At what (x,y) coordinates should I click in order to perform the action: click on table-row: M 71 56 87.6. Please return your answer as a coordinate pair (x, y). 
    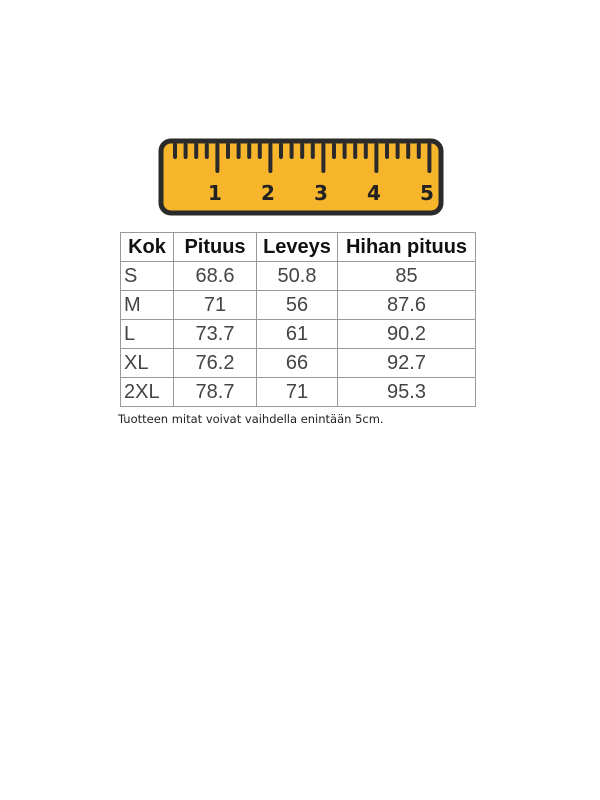
    Looking at the image, I should click on (298, 305).